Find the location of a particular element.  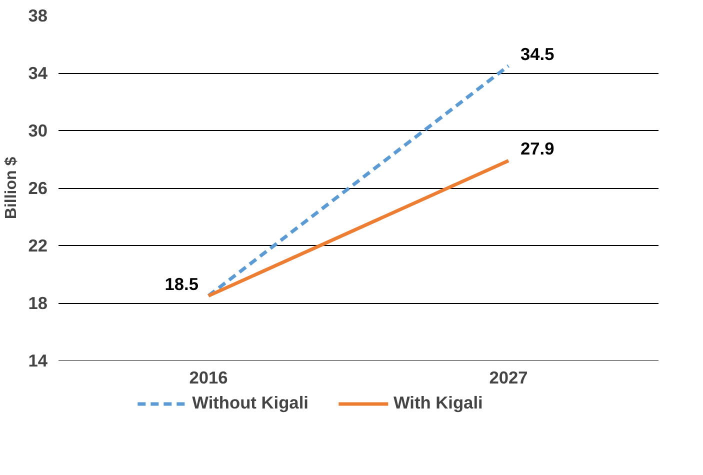

data-label: 34.5 is located at coordinates (537, 54).